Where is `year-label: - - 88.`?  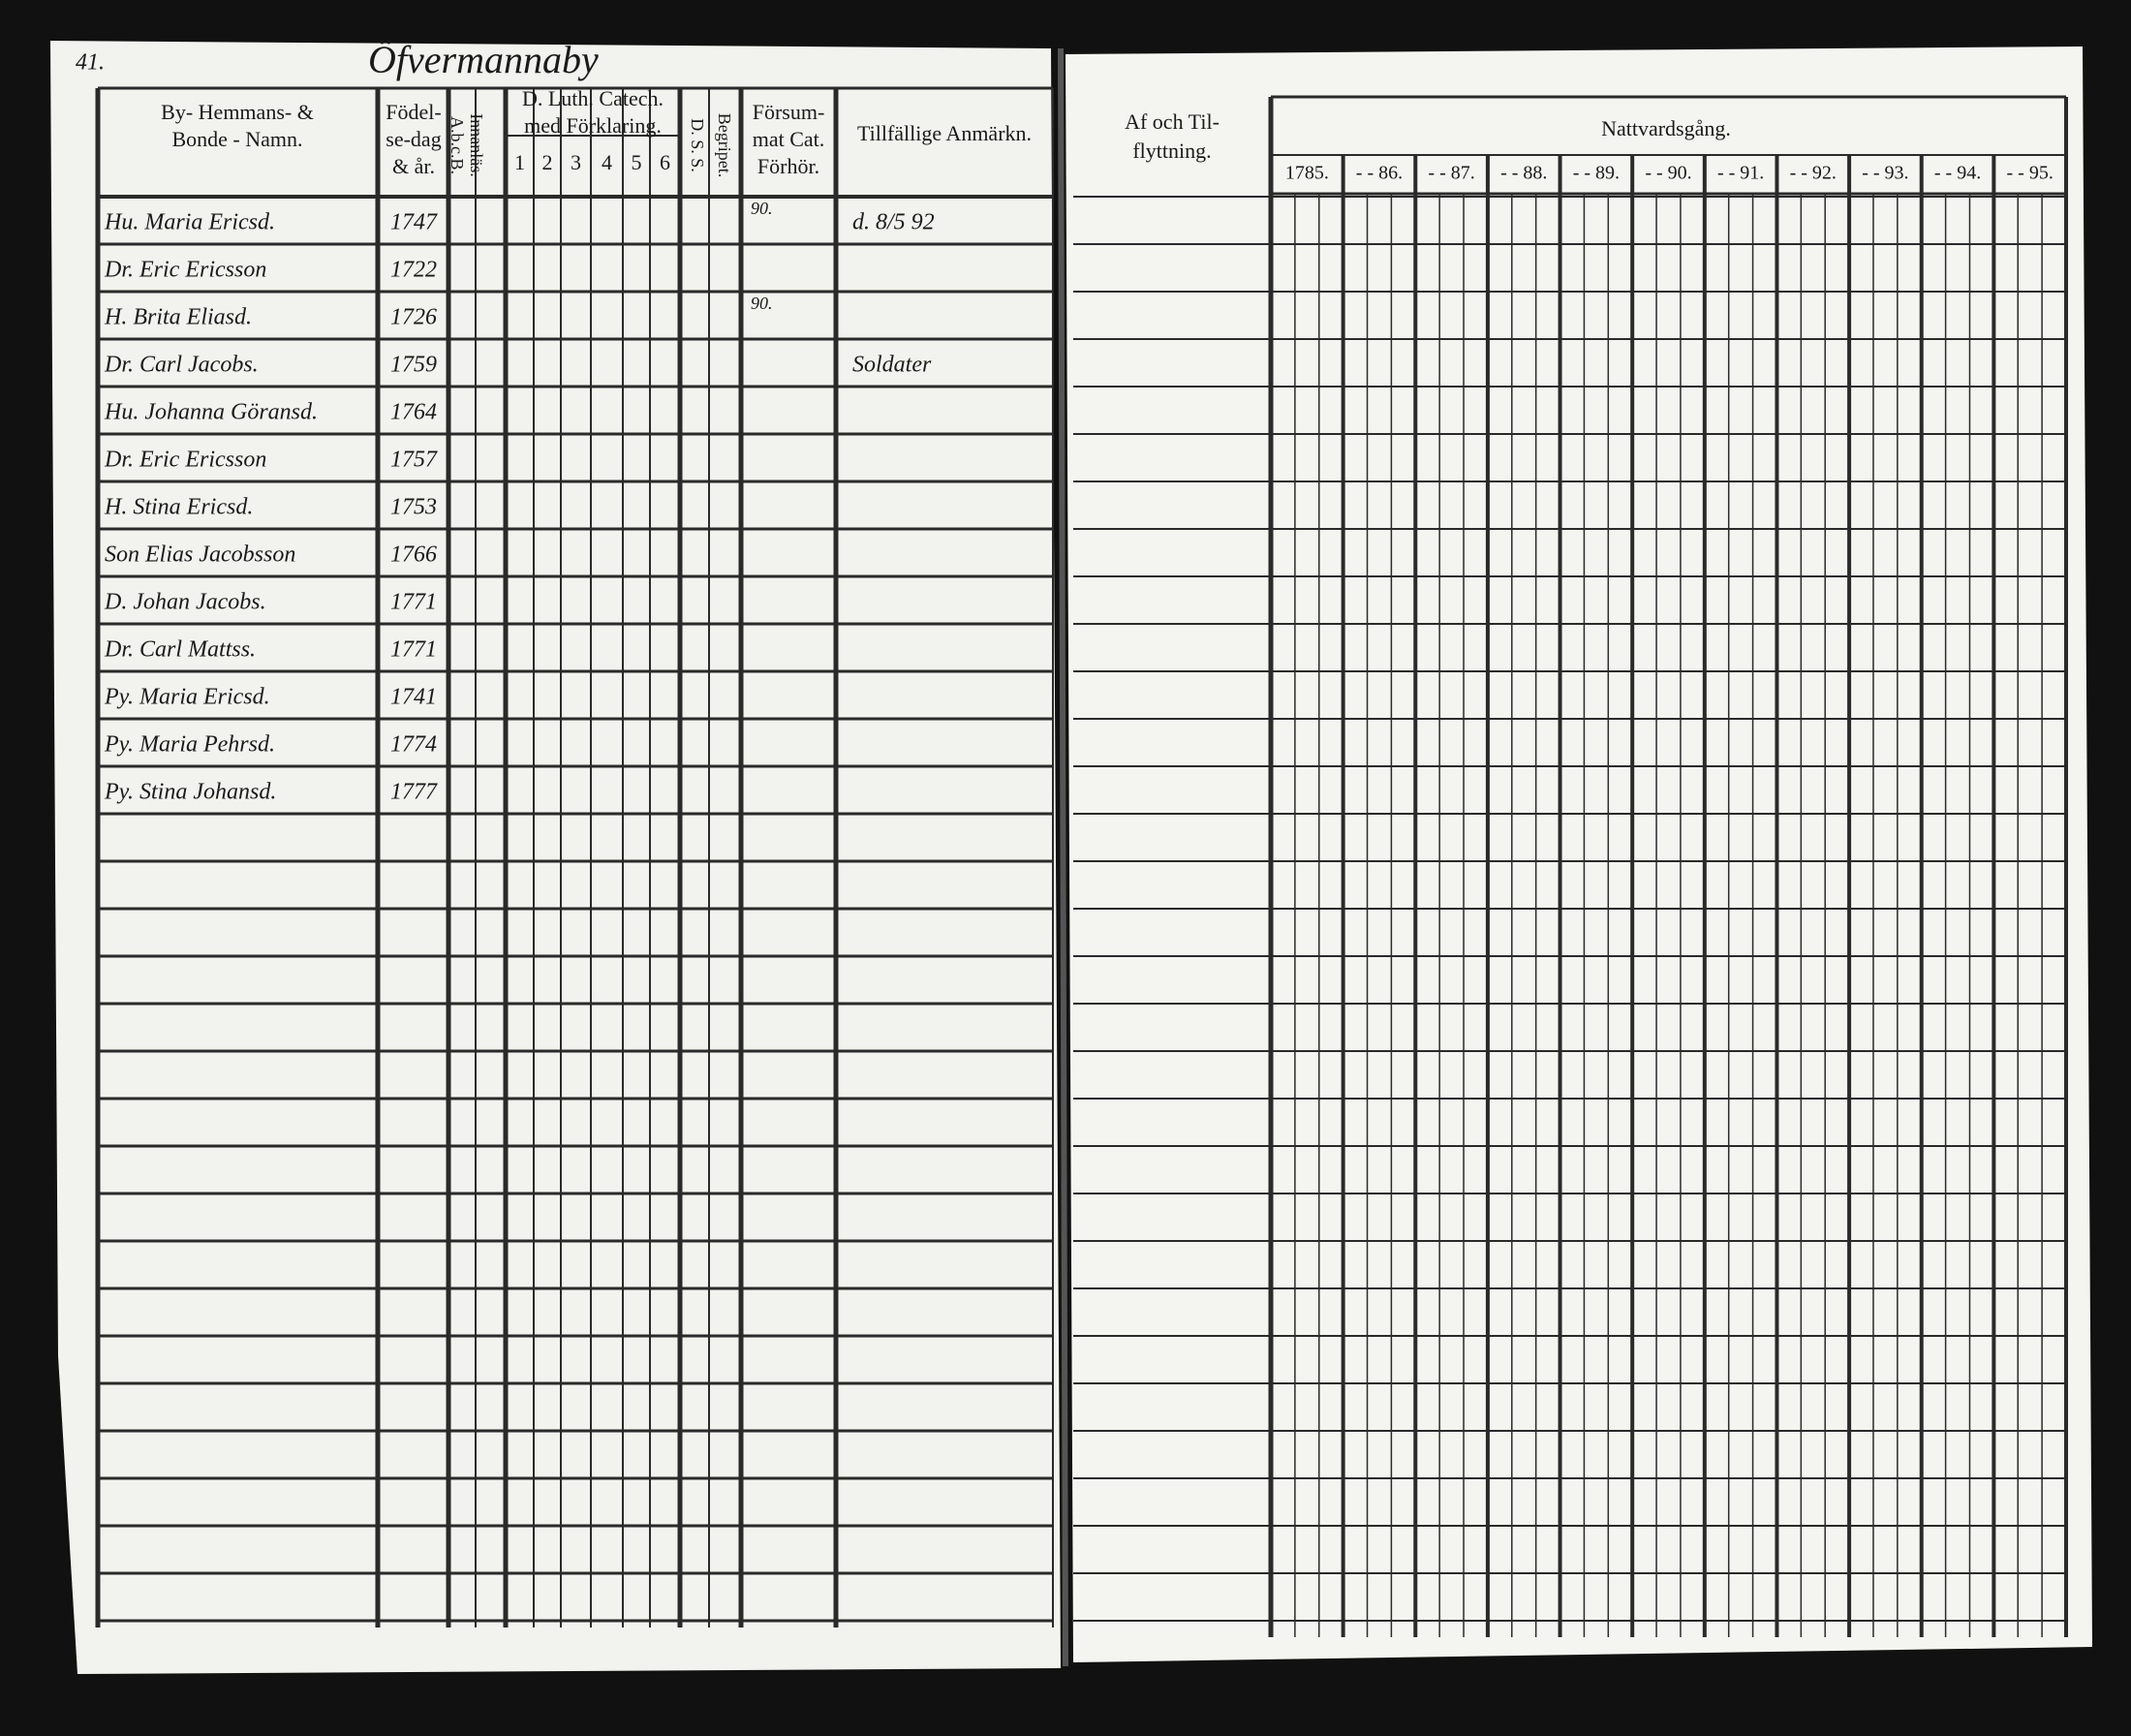 year-label: - - 88. is located at coordinates (1523, 173).